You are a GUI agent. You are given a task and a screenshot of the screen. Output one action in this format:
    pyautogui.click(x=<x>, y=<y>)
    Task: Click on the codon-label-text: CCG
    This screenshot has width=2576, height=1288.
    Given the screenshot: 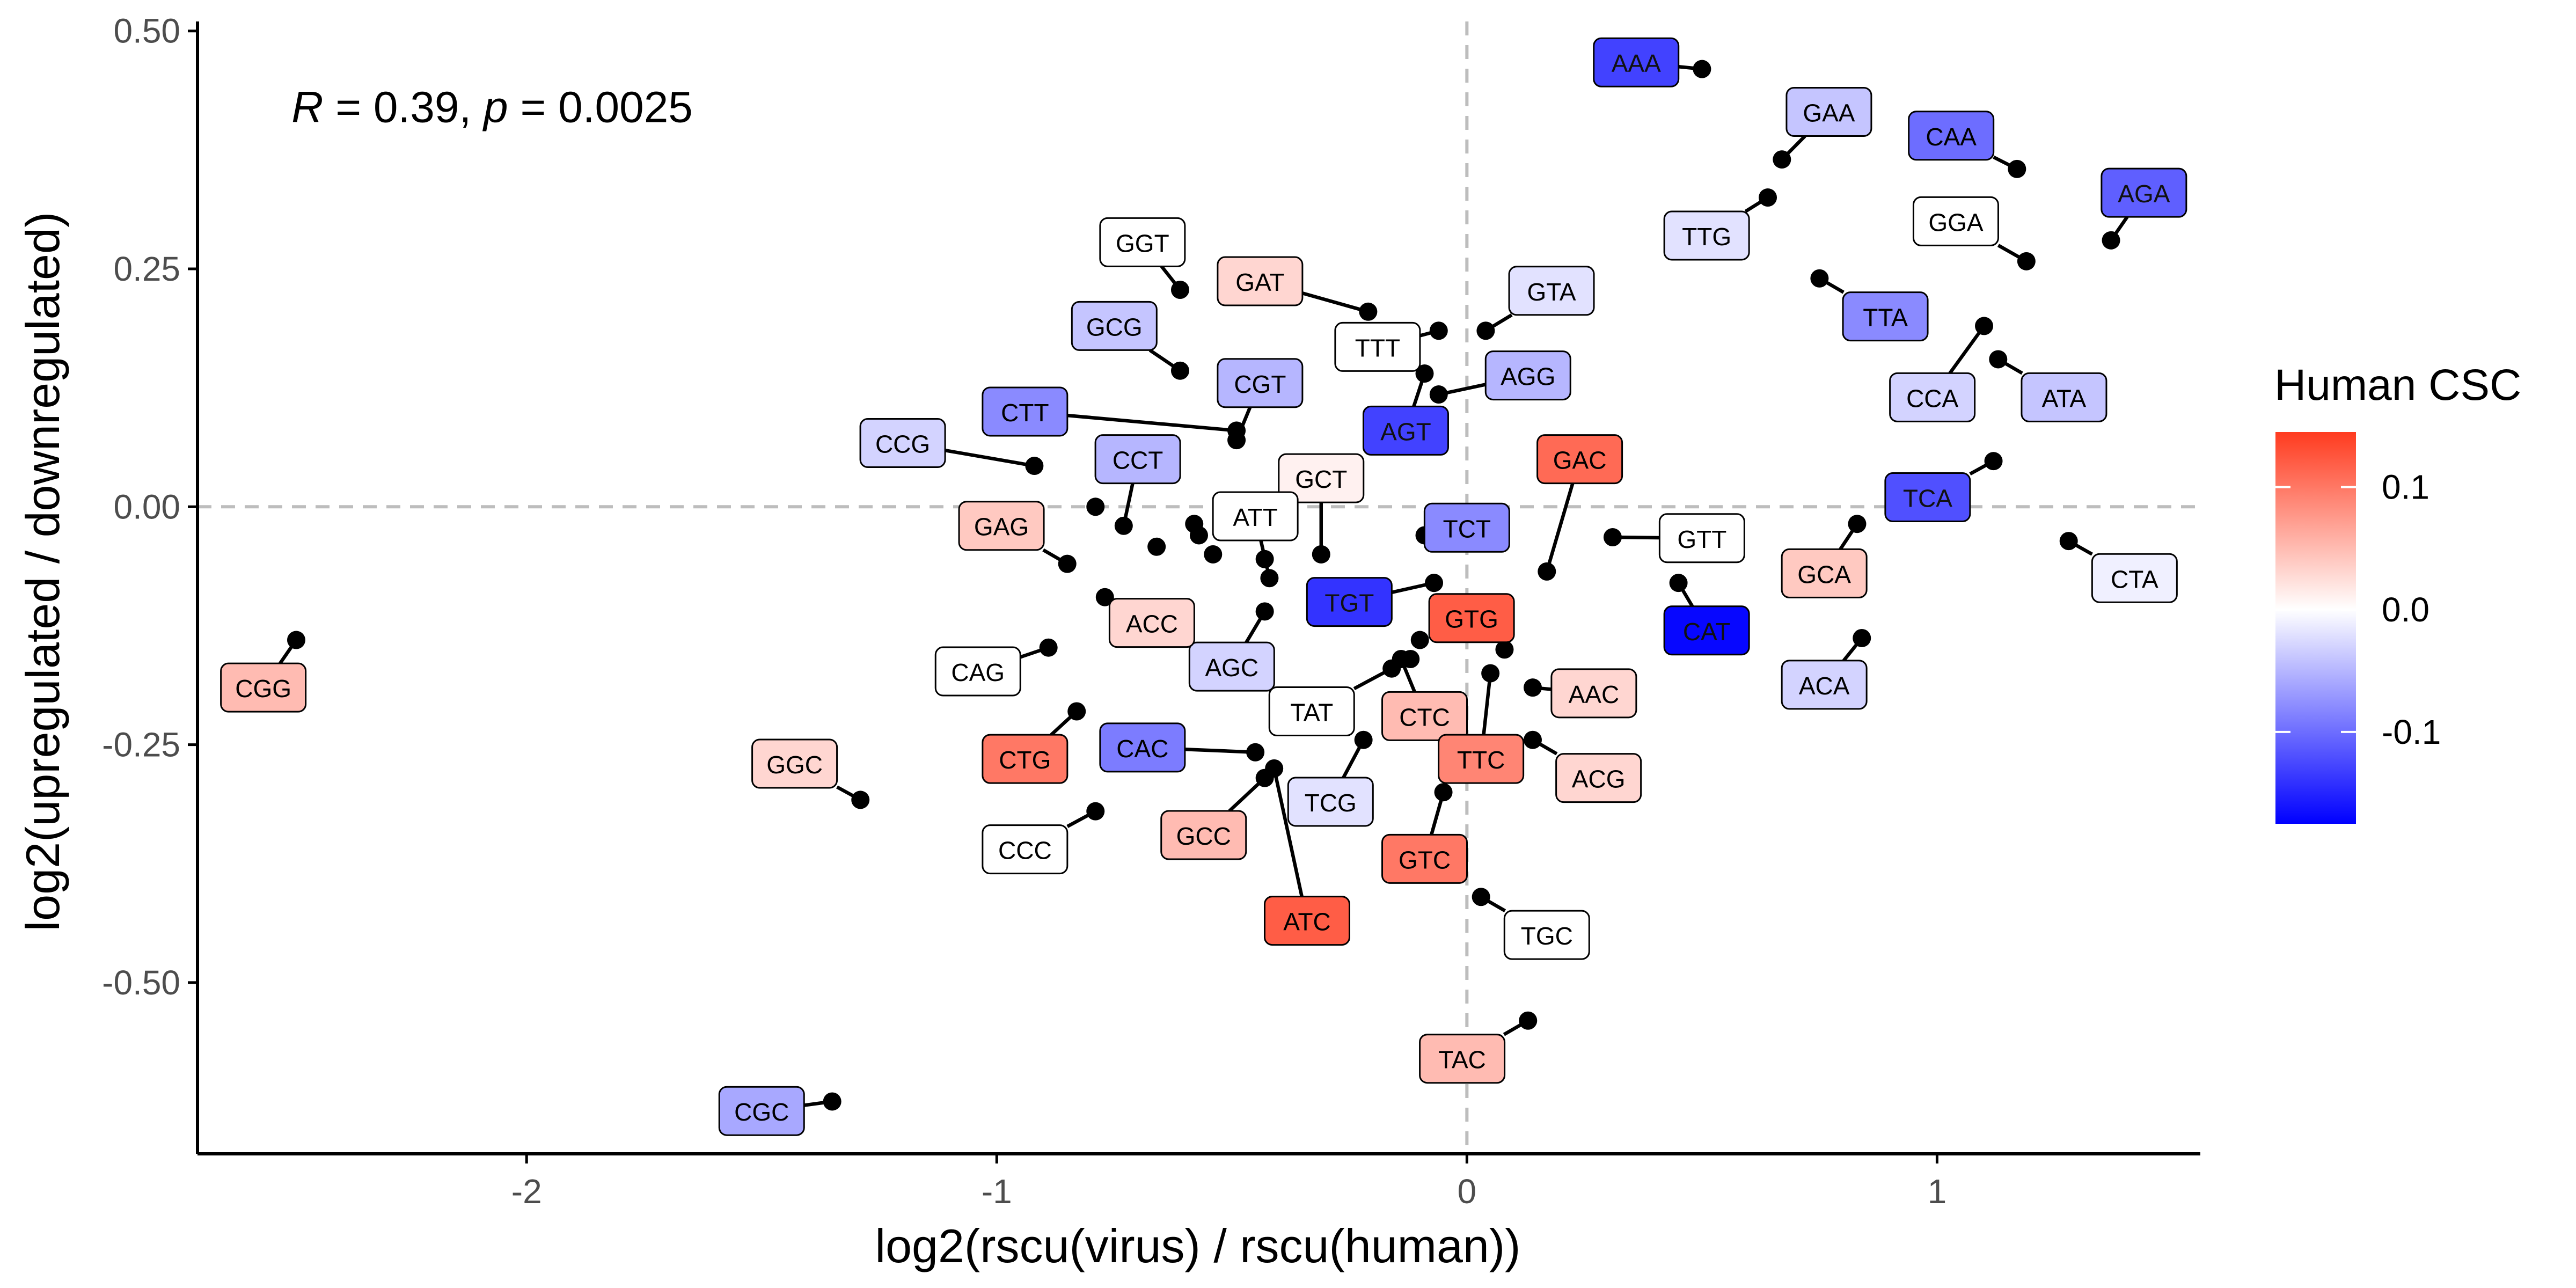 What is the action you would take?
    pyautogui.click(x=902, y=444)
    